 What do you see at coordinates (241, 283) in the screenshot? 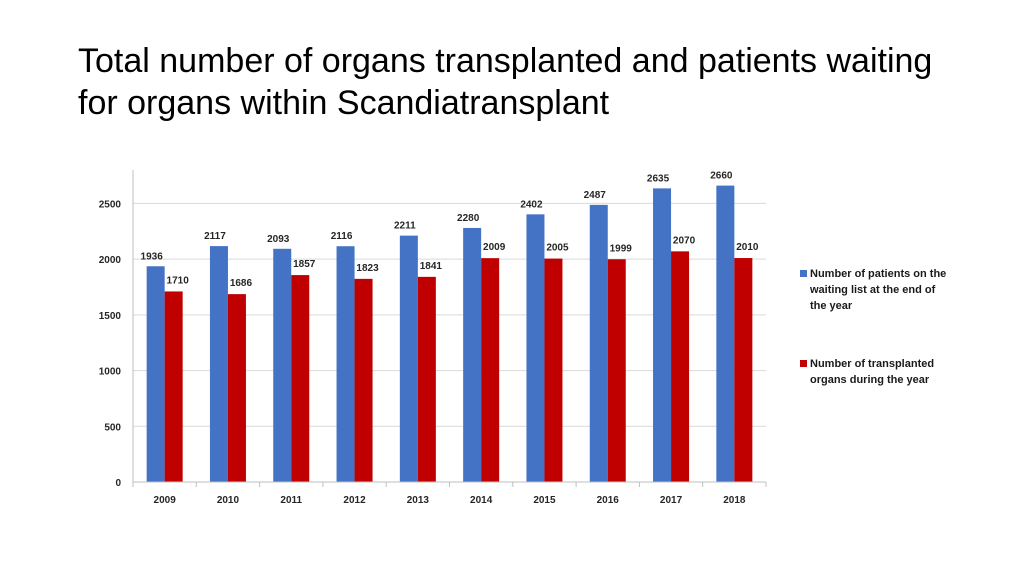
I see `data-label-transplanted: 1686` at bounding box center [241, 283].